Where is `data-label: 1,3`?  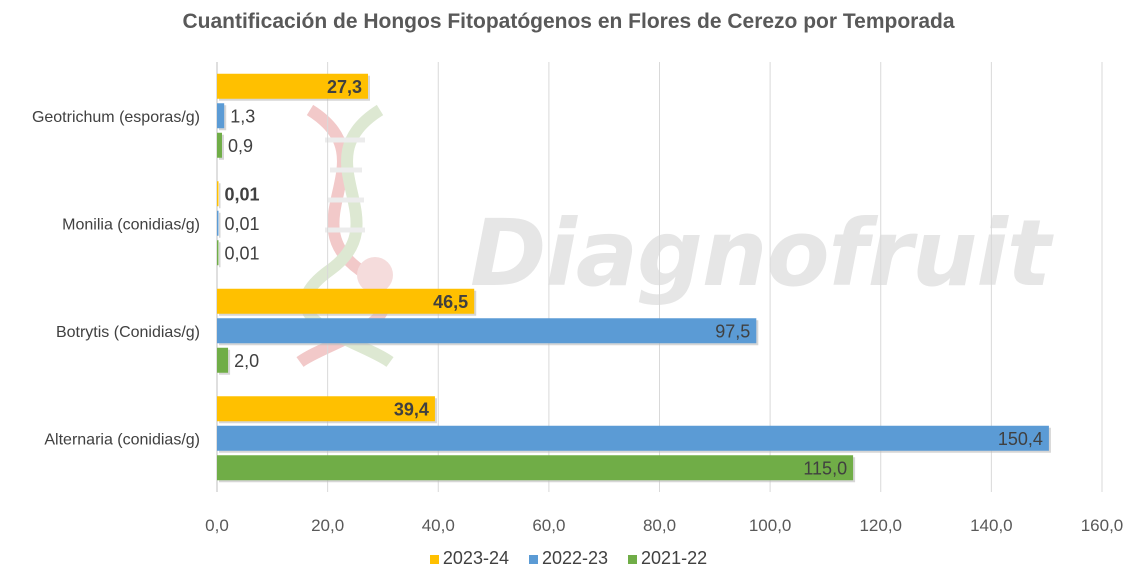 data-label: 1,3 is located at coordinates (242, 116).